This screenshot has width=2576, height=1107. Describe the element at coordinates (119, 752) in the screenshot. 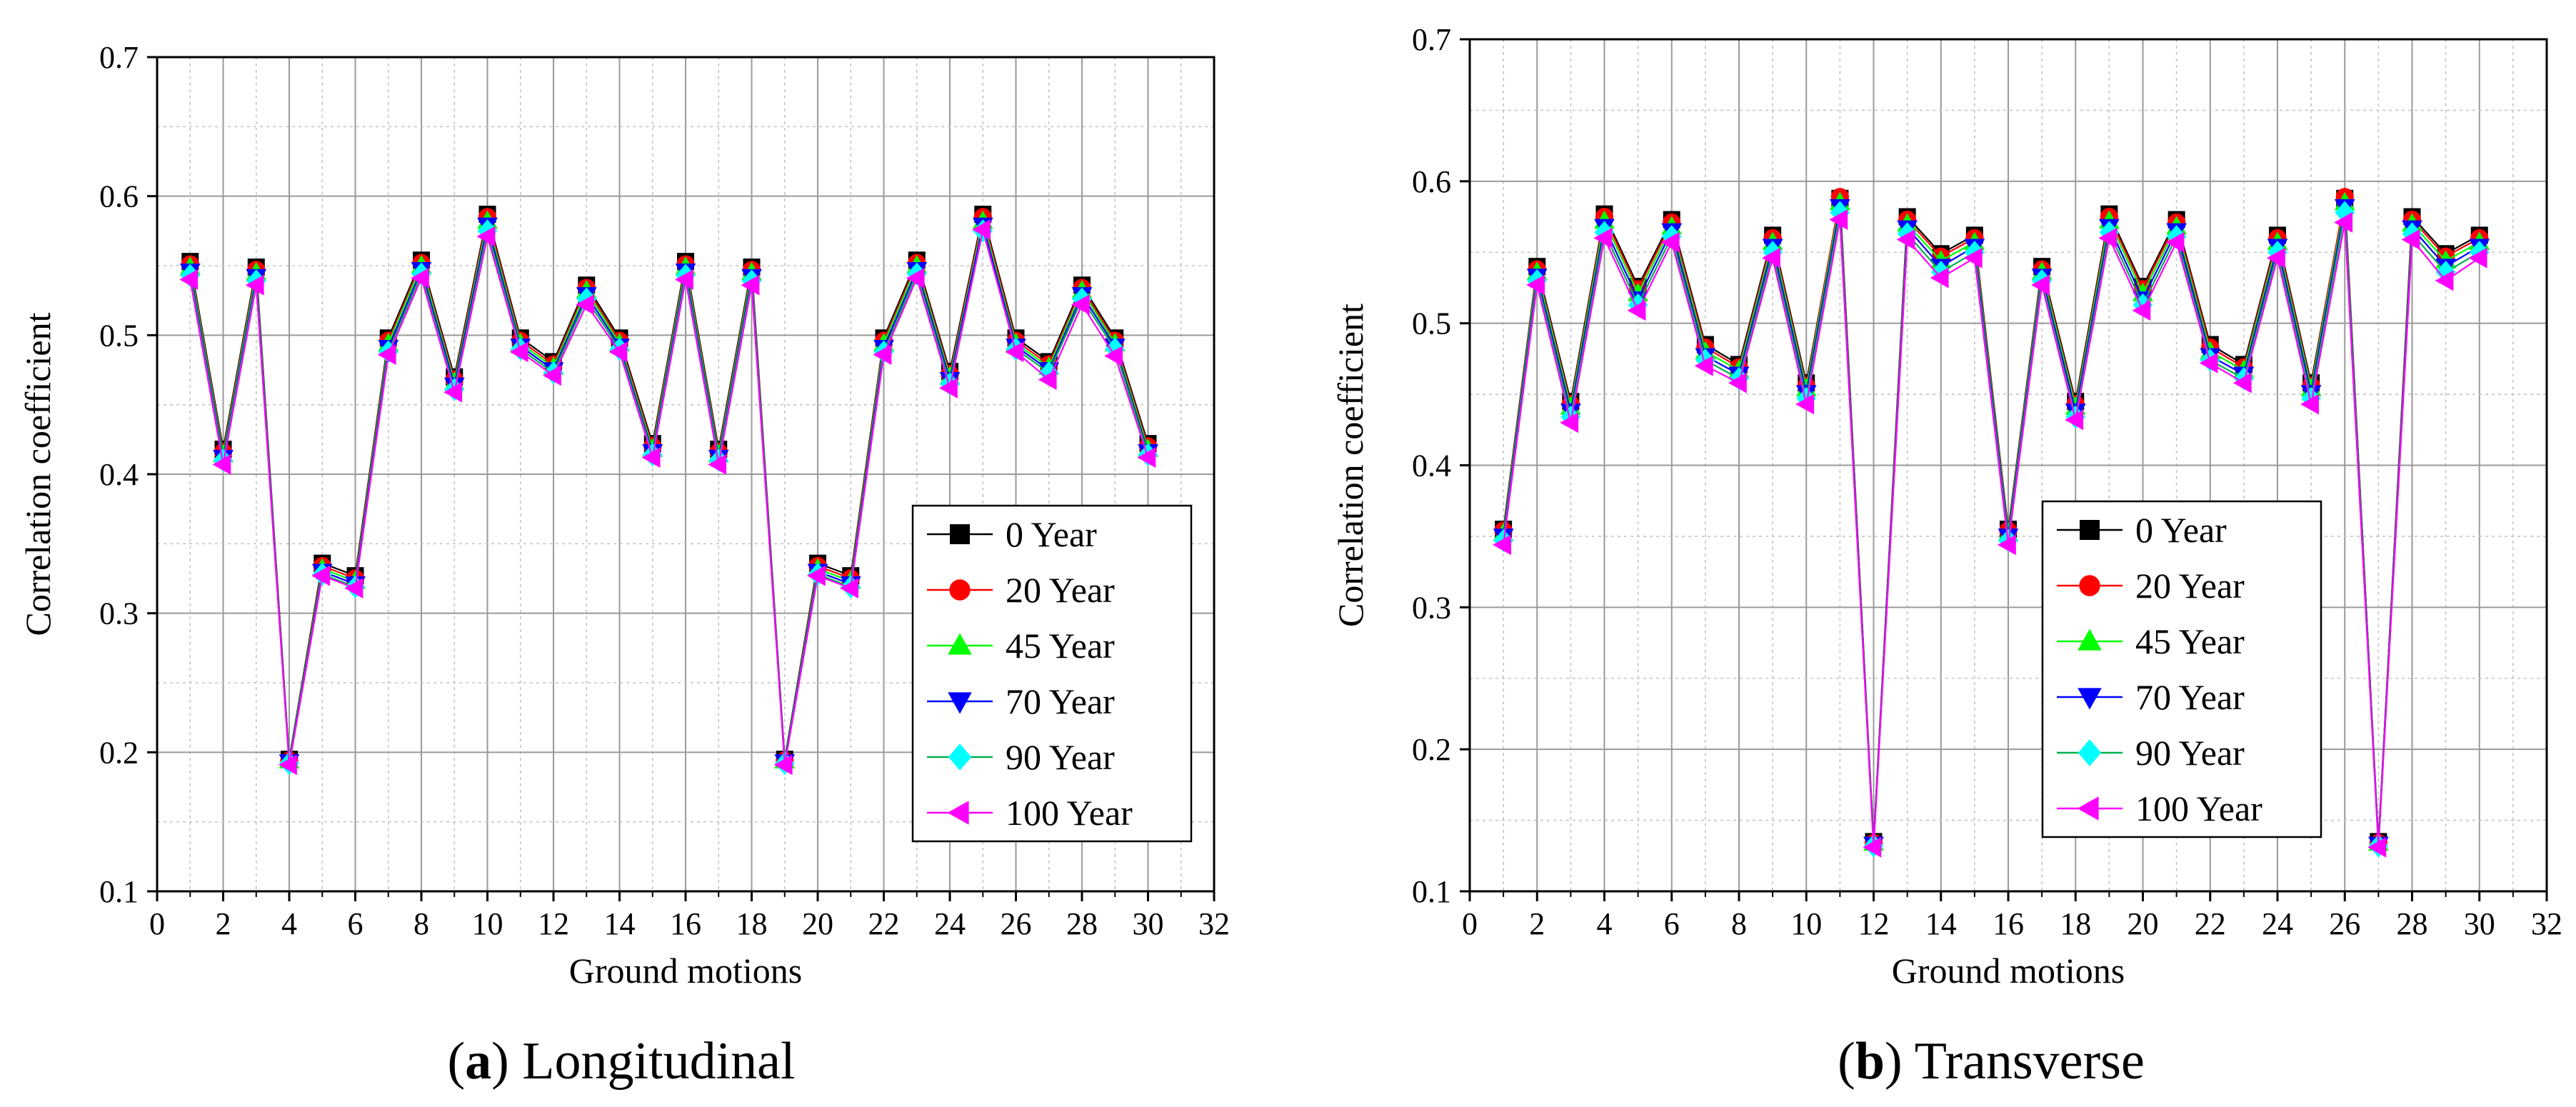

I see `y-tick-label: 0.2` at that location.